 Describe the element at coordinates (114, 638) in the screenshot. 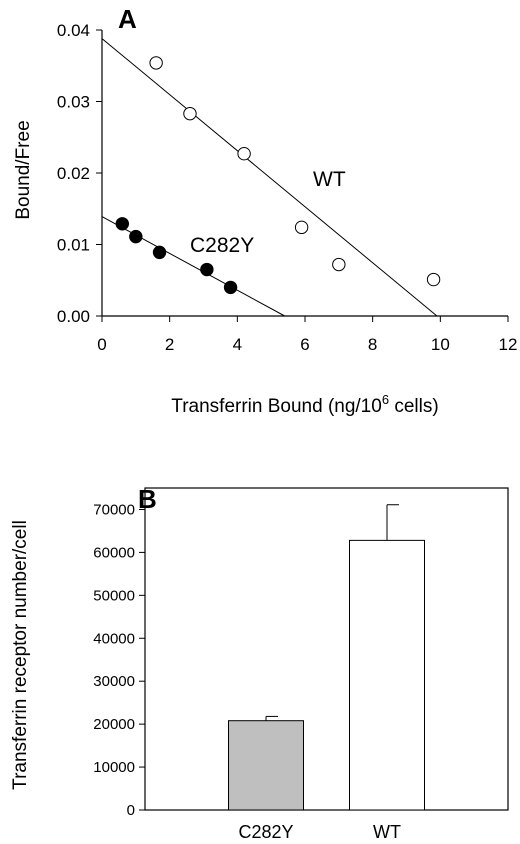

I see `y-tick-label-b: 40000` at that location.